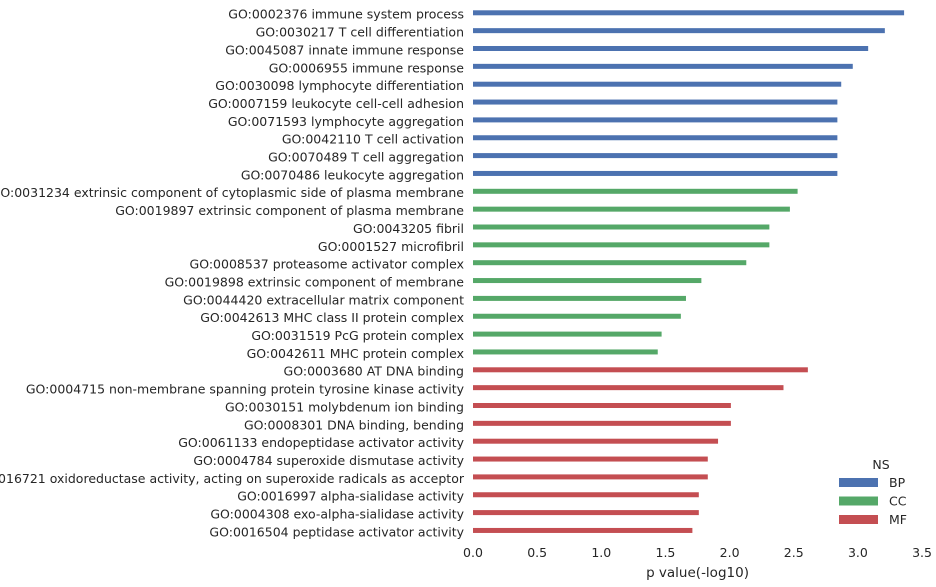 The image size is (936, 587). I want to click on category-label: GO:0007159 leukocyte cell-cell adhesion, so click(336, 103).